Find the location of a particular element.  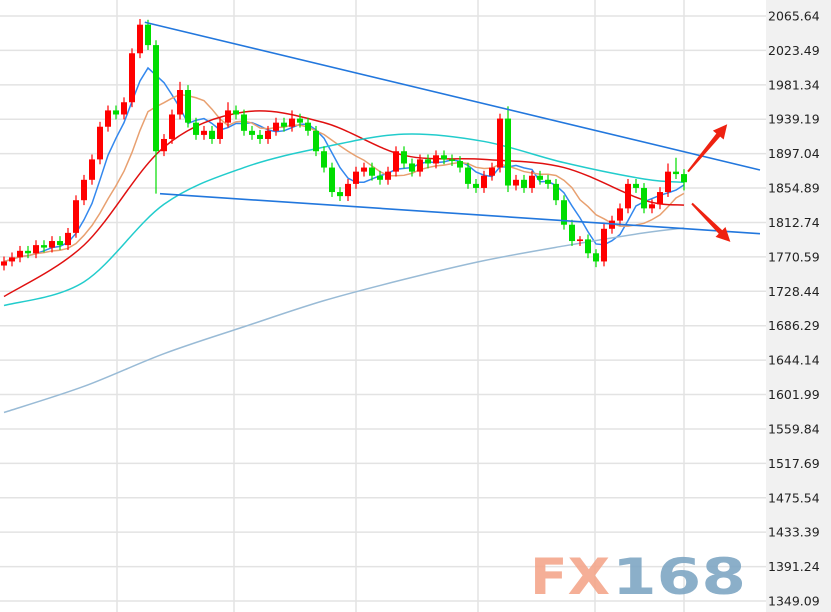

y-tick-label: 1391.24 is located at coordinates (794, 566).